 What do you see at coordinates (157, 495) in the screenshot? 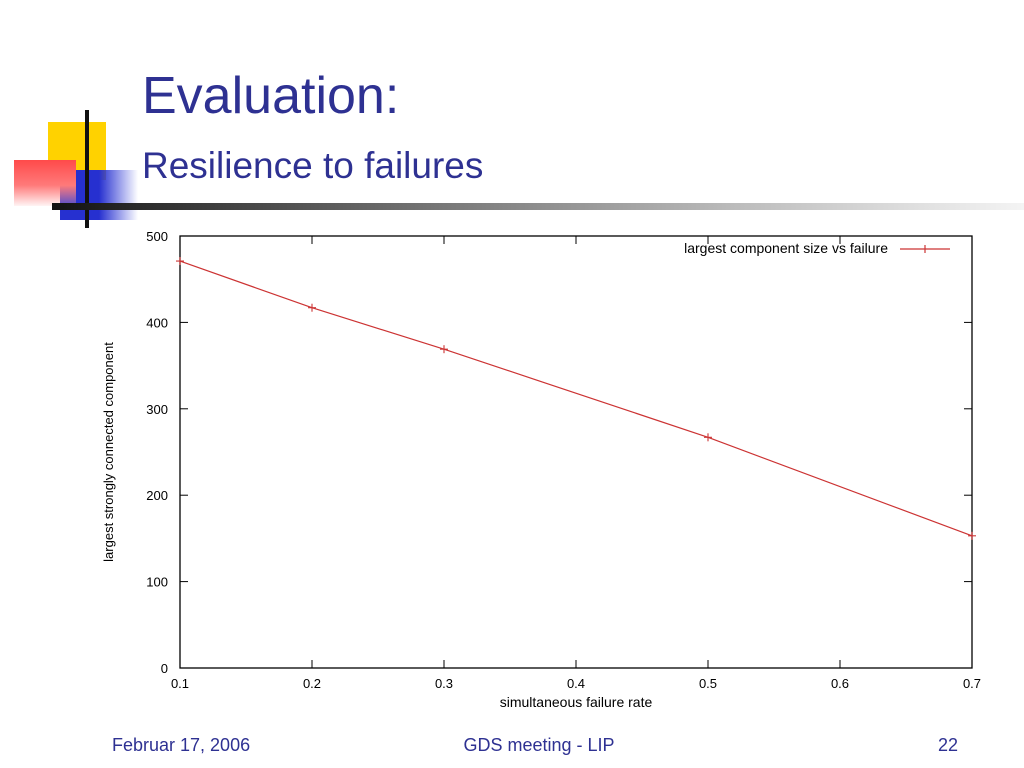
I see `y-tick-label: 200` at bounding box center [157, 495].